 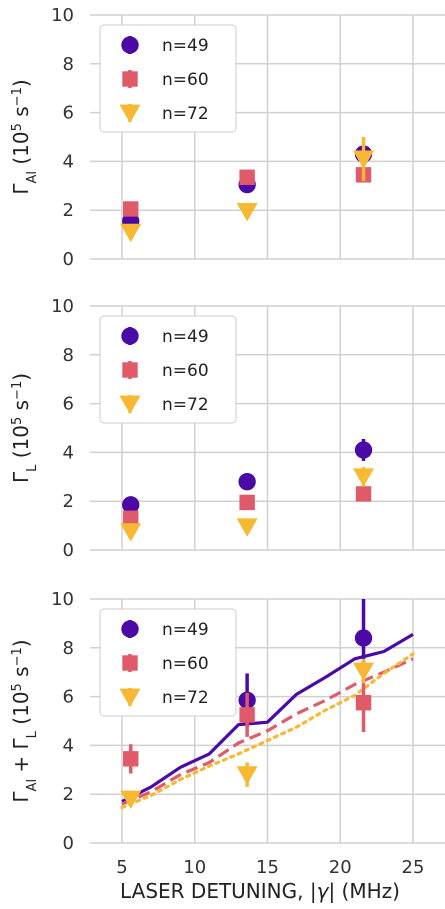 What do you see at coordinates (267, 867) in the screenshot?
I see `x-tick-label: 15` at bounding box center [267, 867].